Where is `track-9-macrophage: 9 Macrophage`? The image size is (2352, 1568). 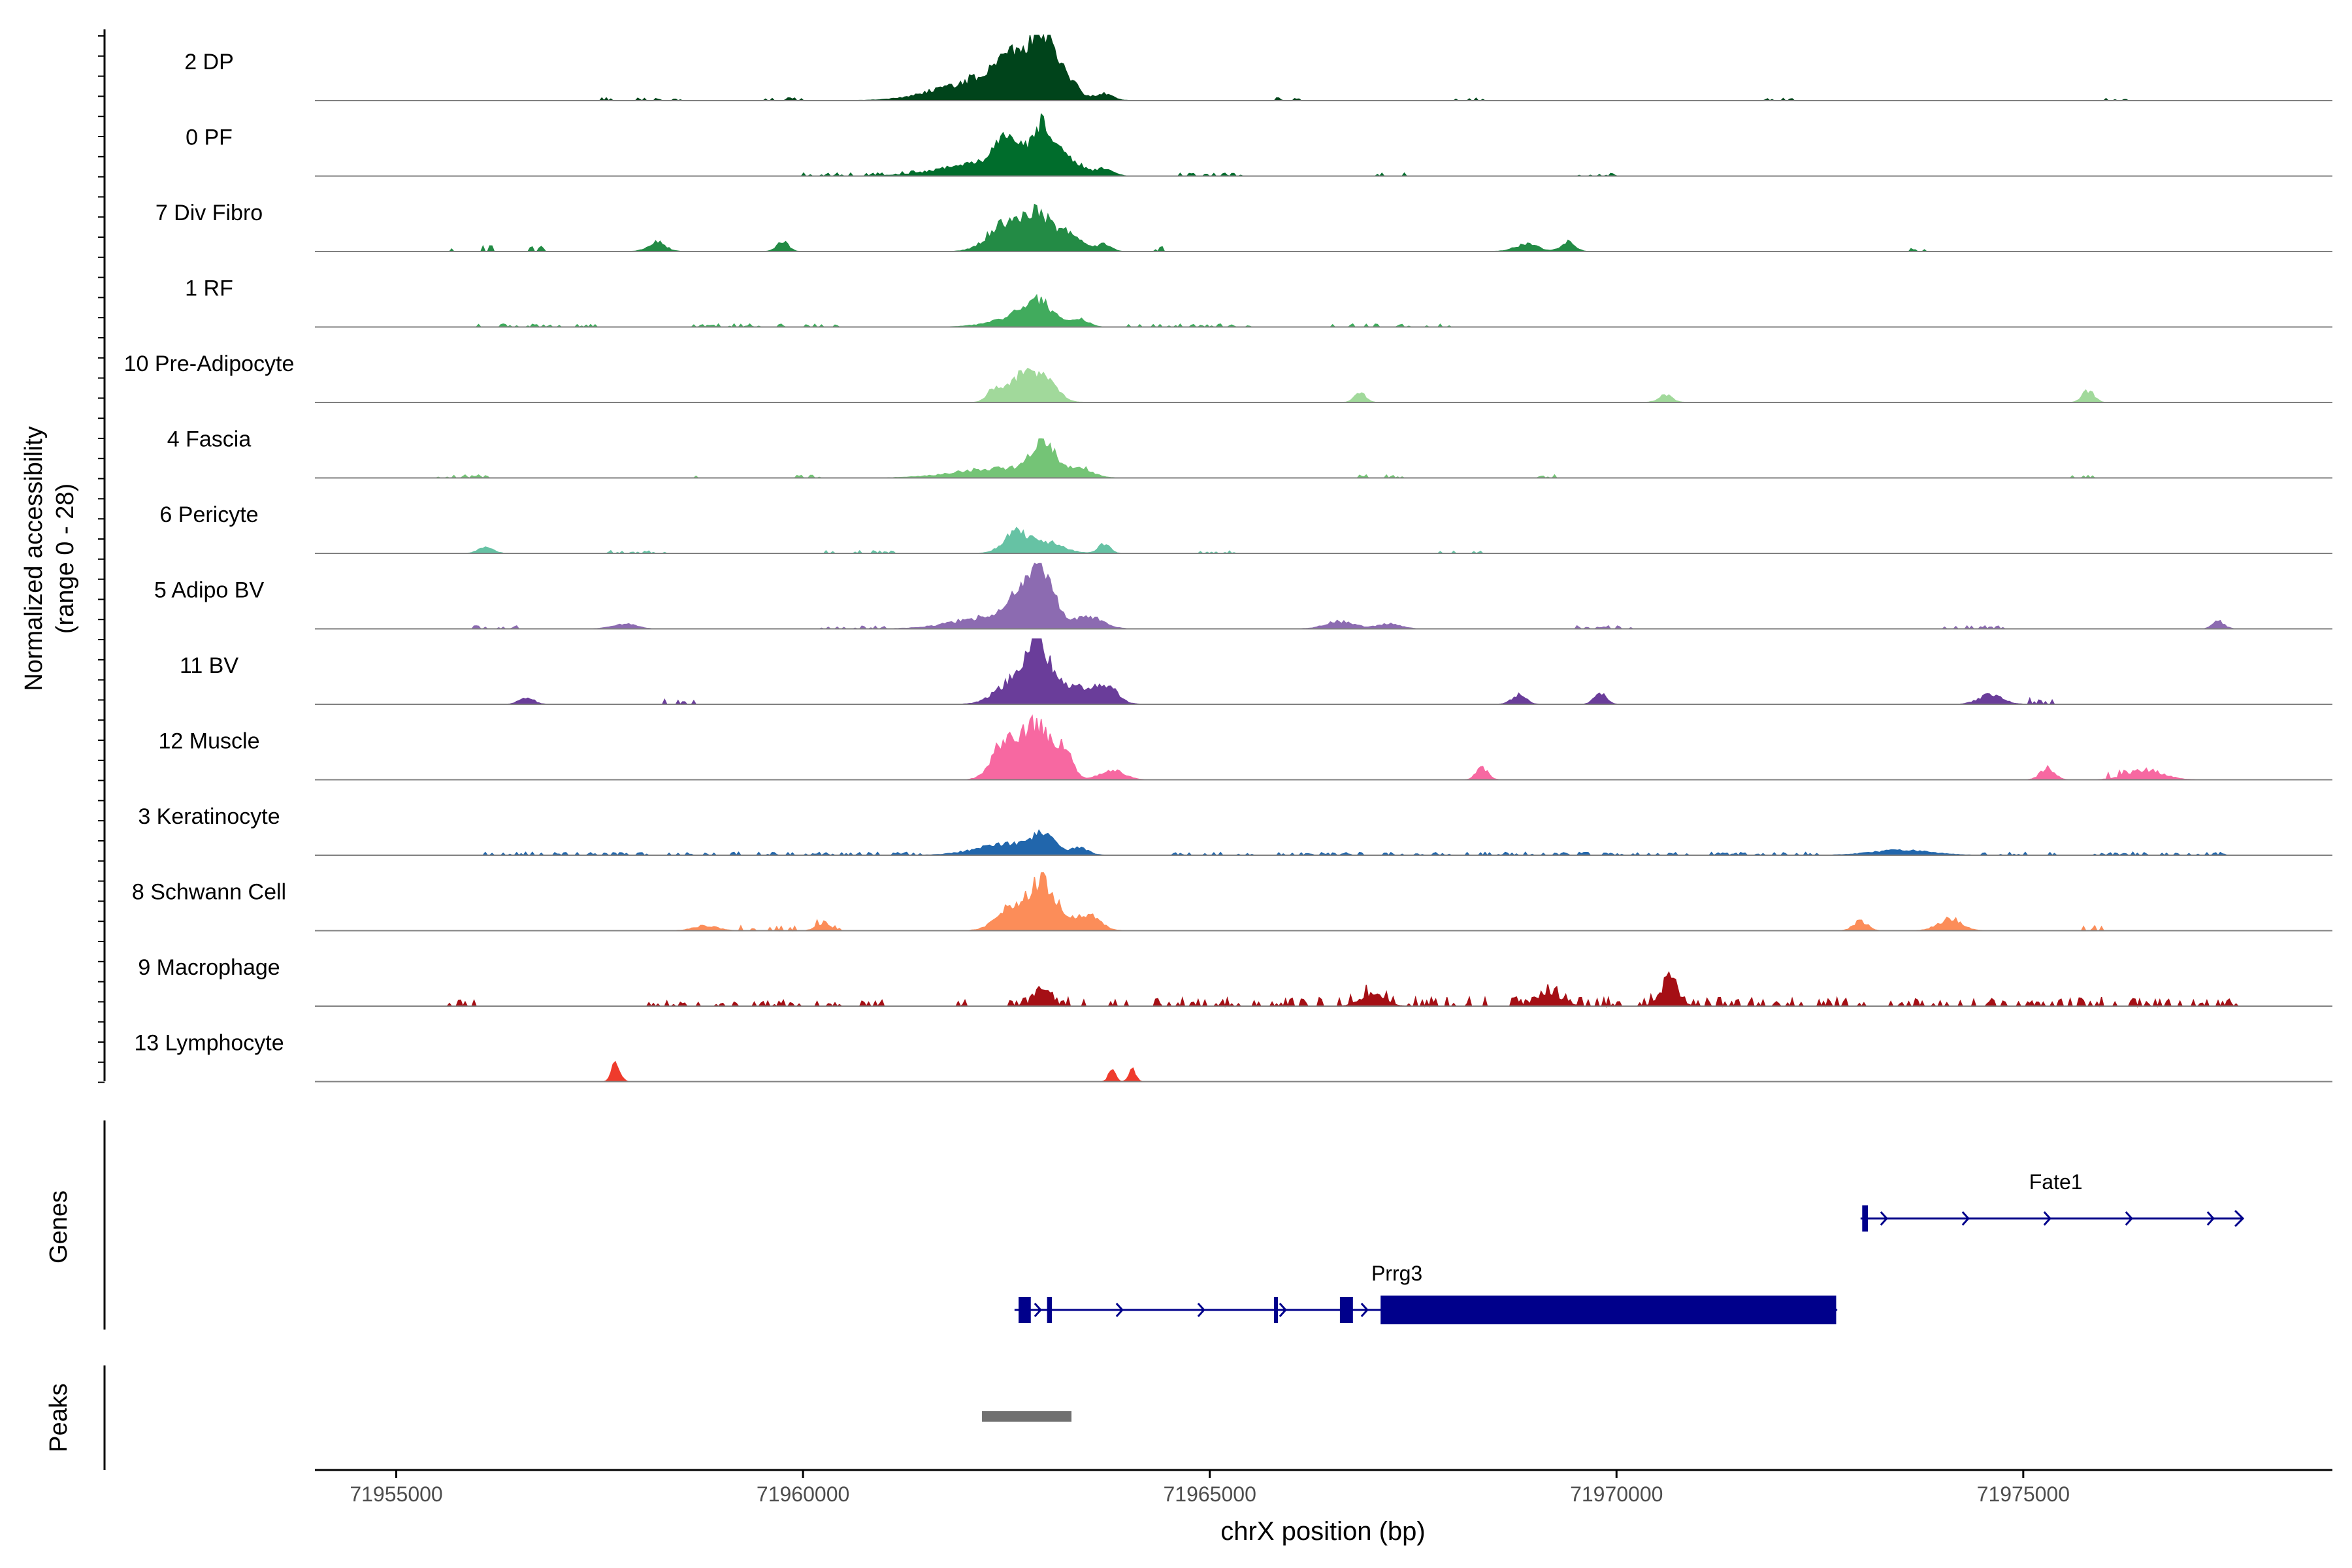 track-9-macrophage: 9 Macrophage is located at coordinates (1235, 981).